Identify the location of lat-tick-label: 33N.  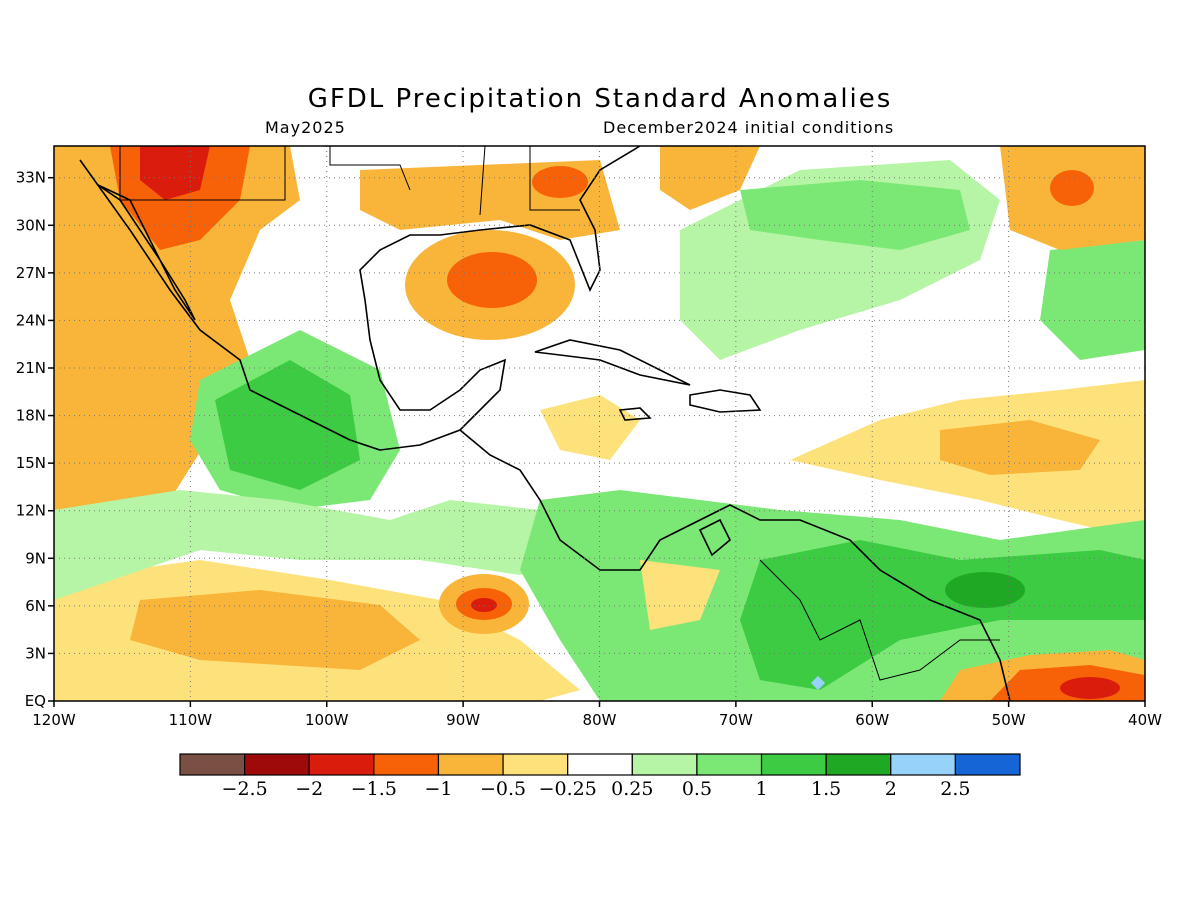
(31, 178).